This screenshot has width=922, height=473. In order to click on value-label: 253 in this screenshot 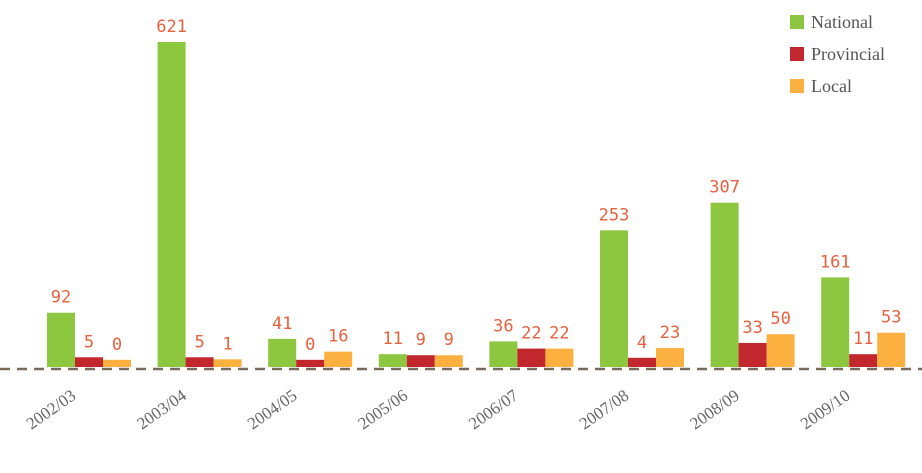, I will do `click(614, 215)`.